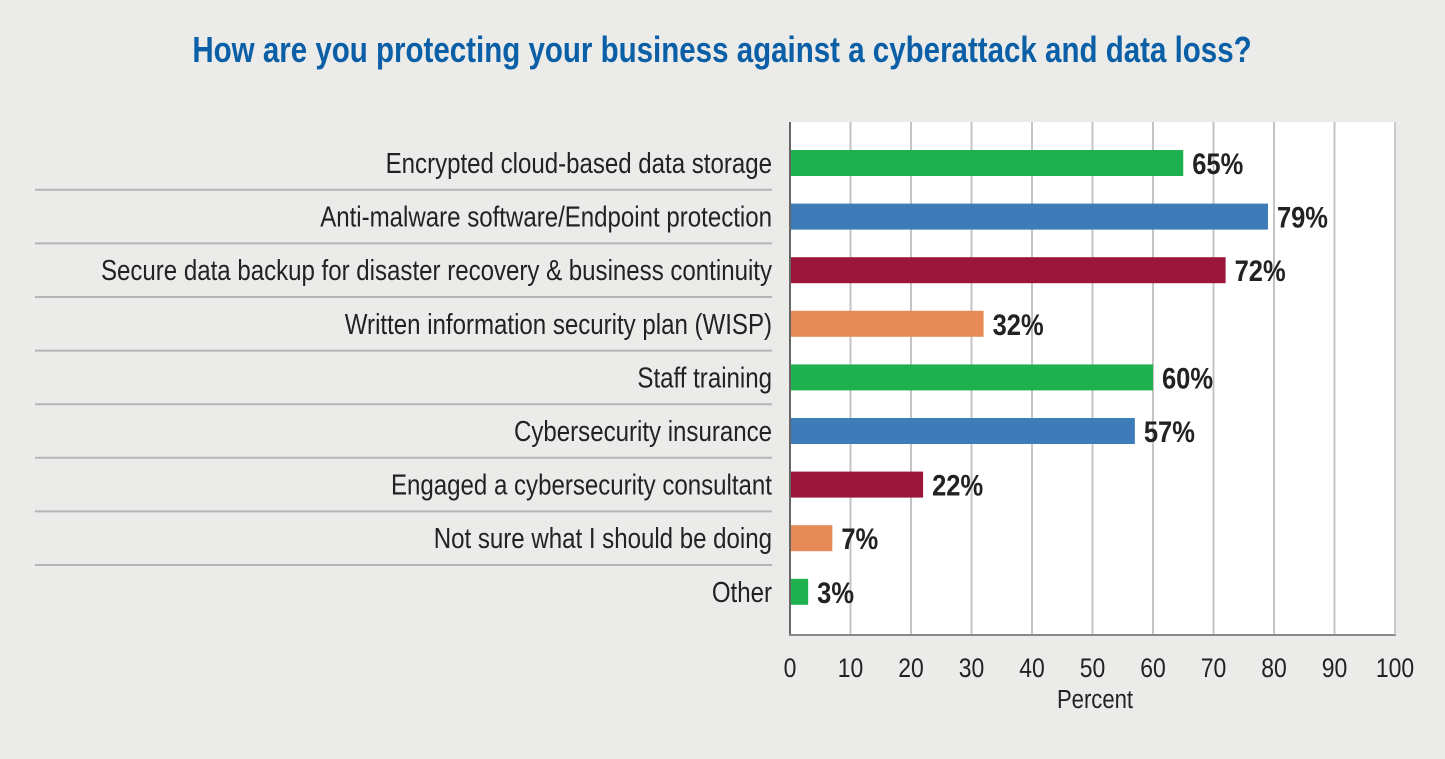  What do you see at coordinates (1274, 668) in the screenshot?
I see `x-tick-label: 80` at bounding box center [1274, 668].